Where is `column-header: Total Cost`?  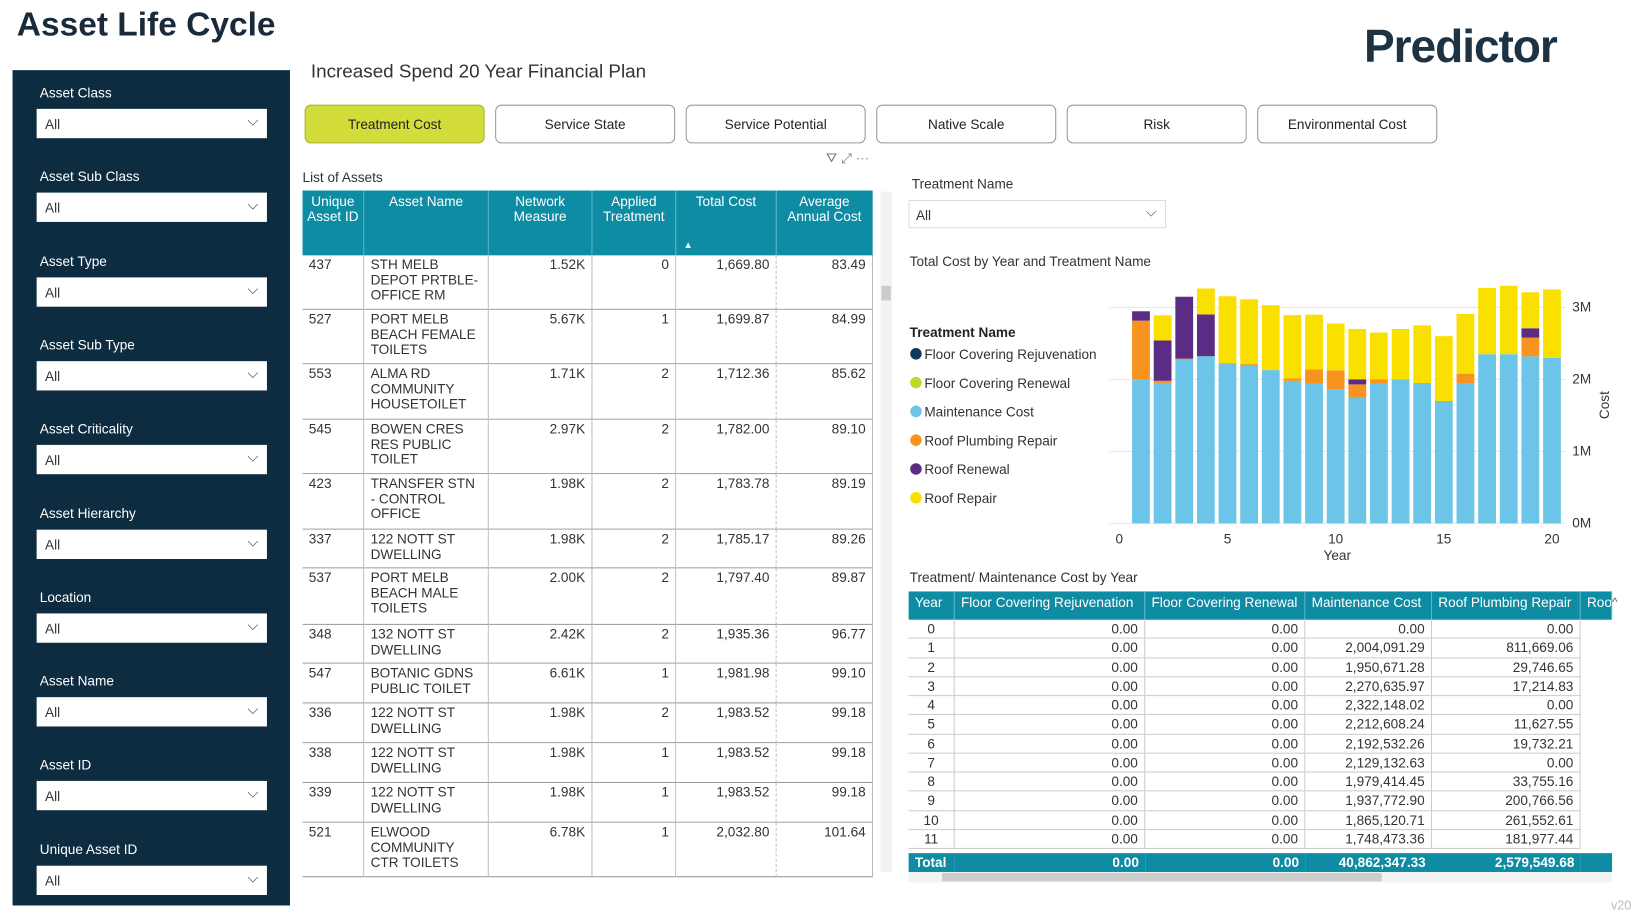
column-header: Total Cost is located at coordinates (726, 223).